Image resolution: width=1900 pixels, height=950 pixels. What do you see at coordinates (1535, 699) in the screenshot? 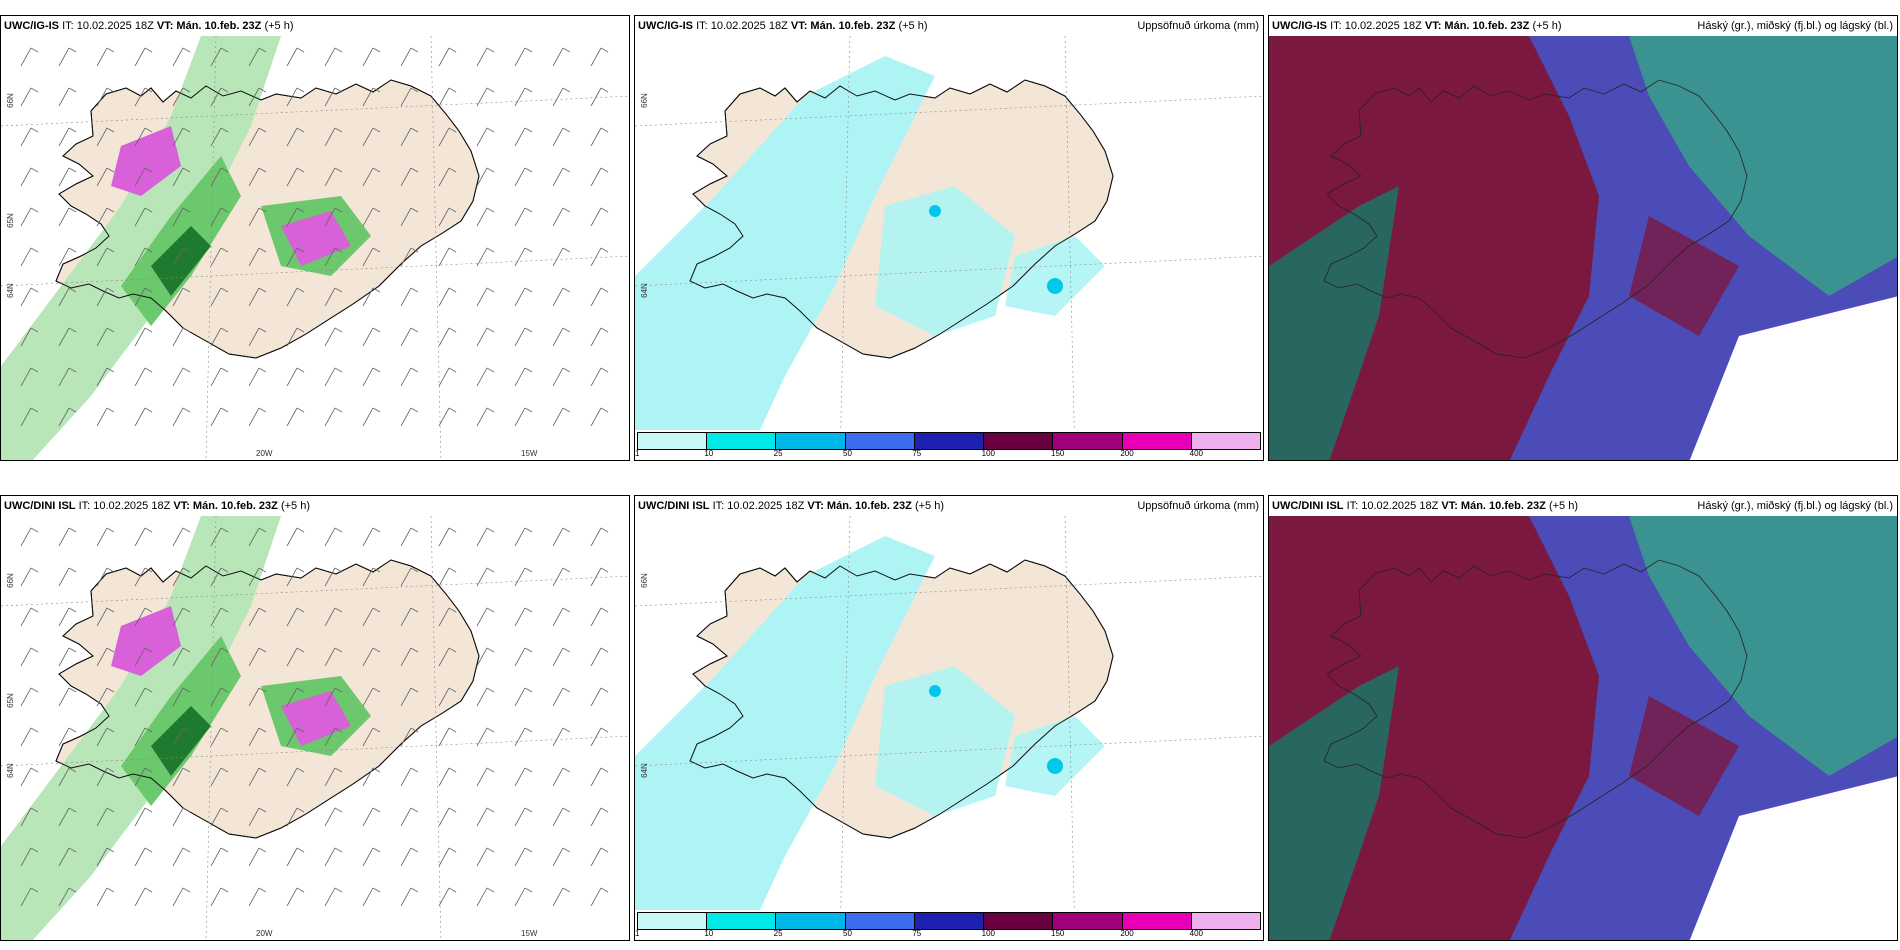
I see `coastline` at bounding box center [1535, 699].